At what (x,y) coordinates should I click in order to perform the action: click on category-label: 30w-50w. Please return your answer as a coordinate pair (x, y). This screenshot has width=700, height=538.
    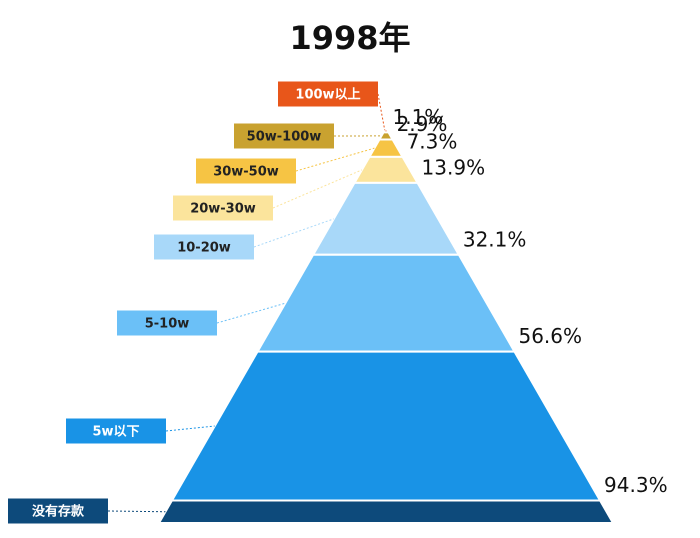
    Looking at the image, I should click on (246, 172).